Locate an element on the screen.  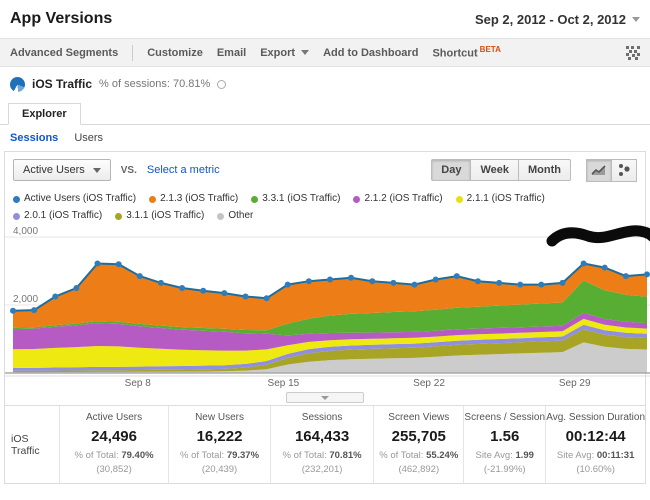
x-axis: Sep 8 Sep 15 Sep 22 Sep 29 is located at coordinates (325, 384).